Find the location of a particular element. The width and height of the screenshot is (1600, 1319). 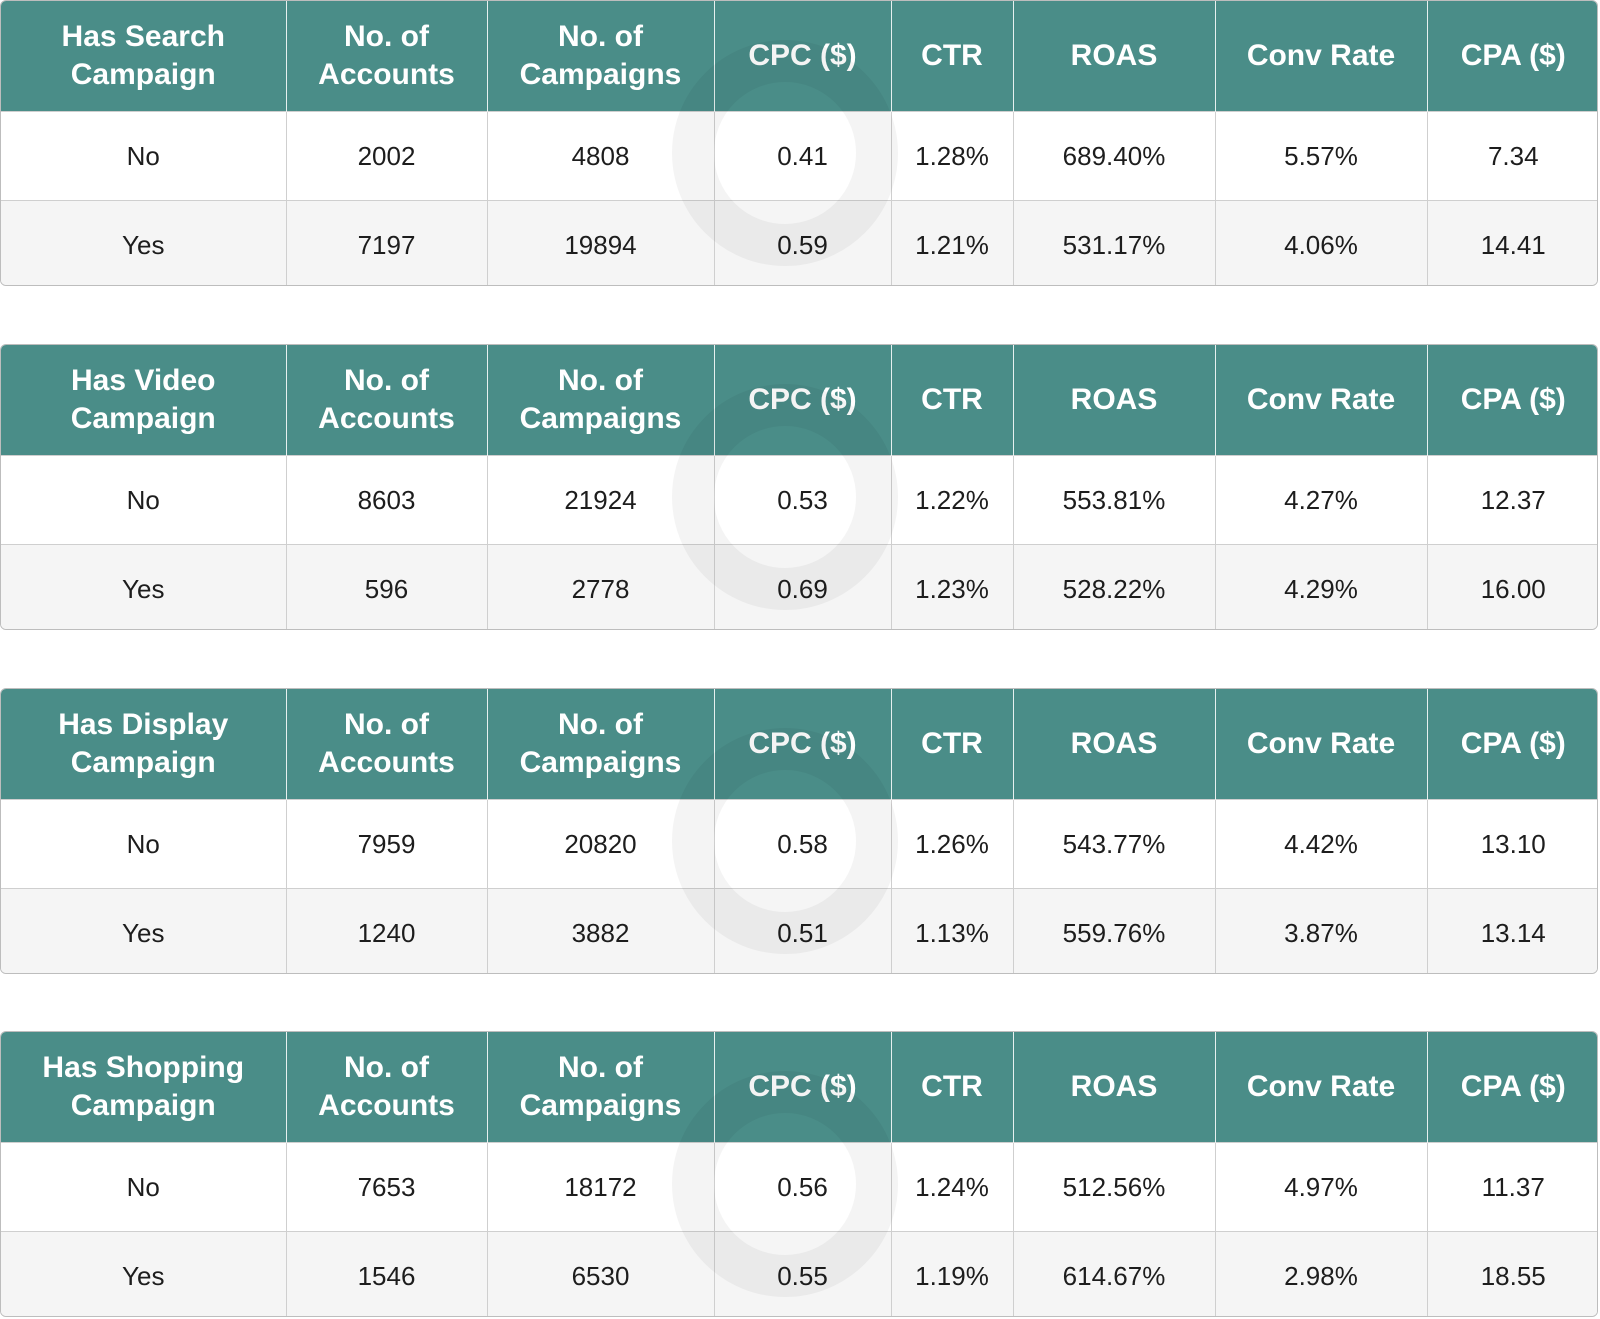

table-cell: 7653 is located at coordinates (386, 1187).